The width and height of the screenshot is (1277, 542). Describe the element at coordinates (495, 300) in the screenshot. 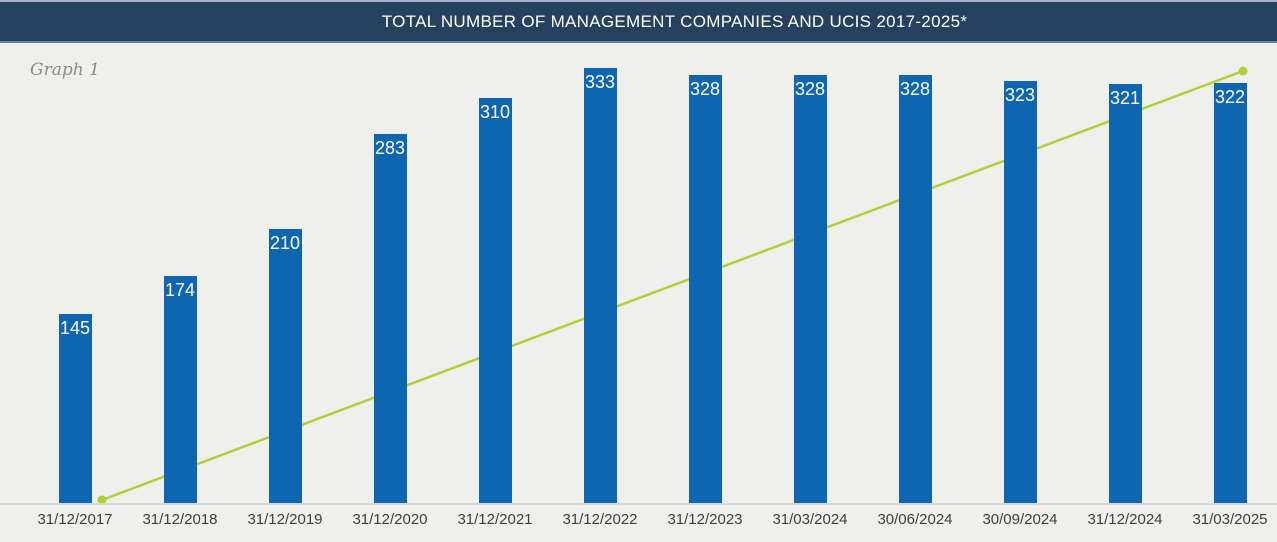

I see `bar: 310` at that location.